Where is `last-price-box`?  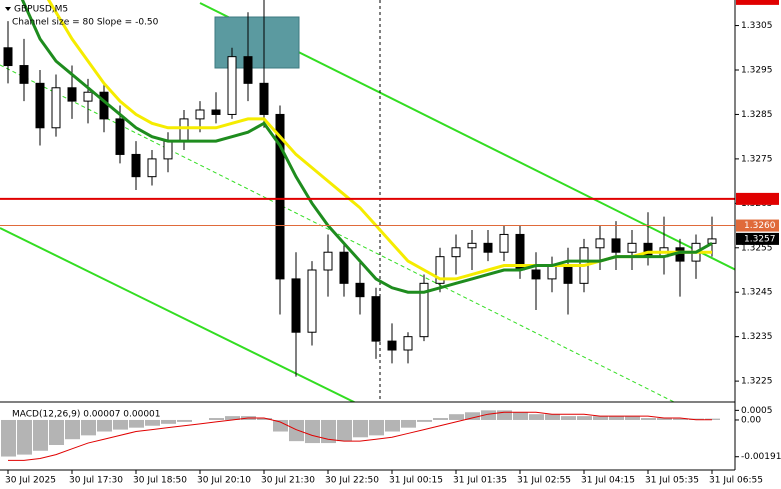
last-price-box is located at coordinates (757, 238).